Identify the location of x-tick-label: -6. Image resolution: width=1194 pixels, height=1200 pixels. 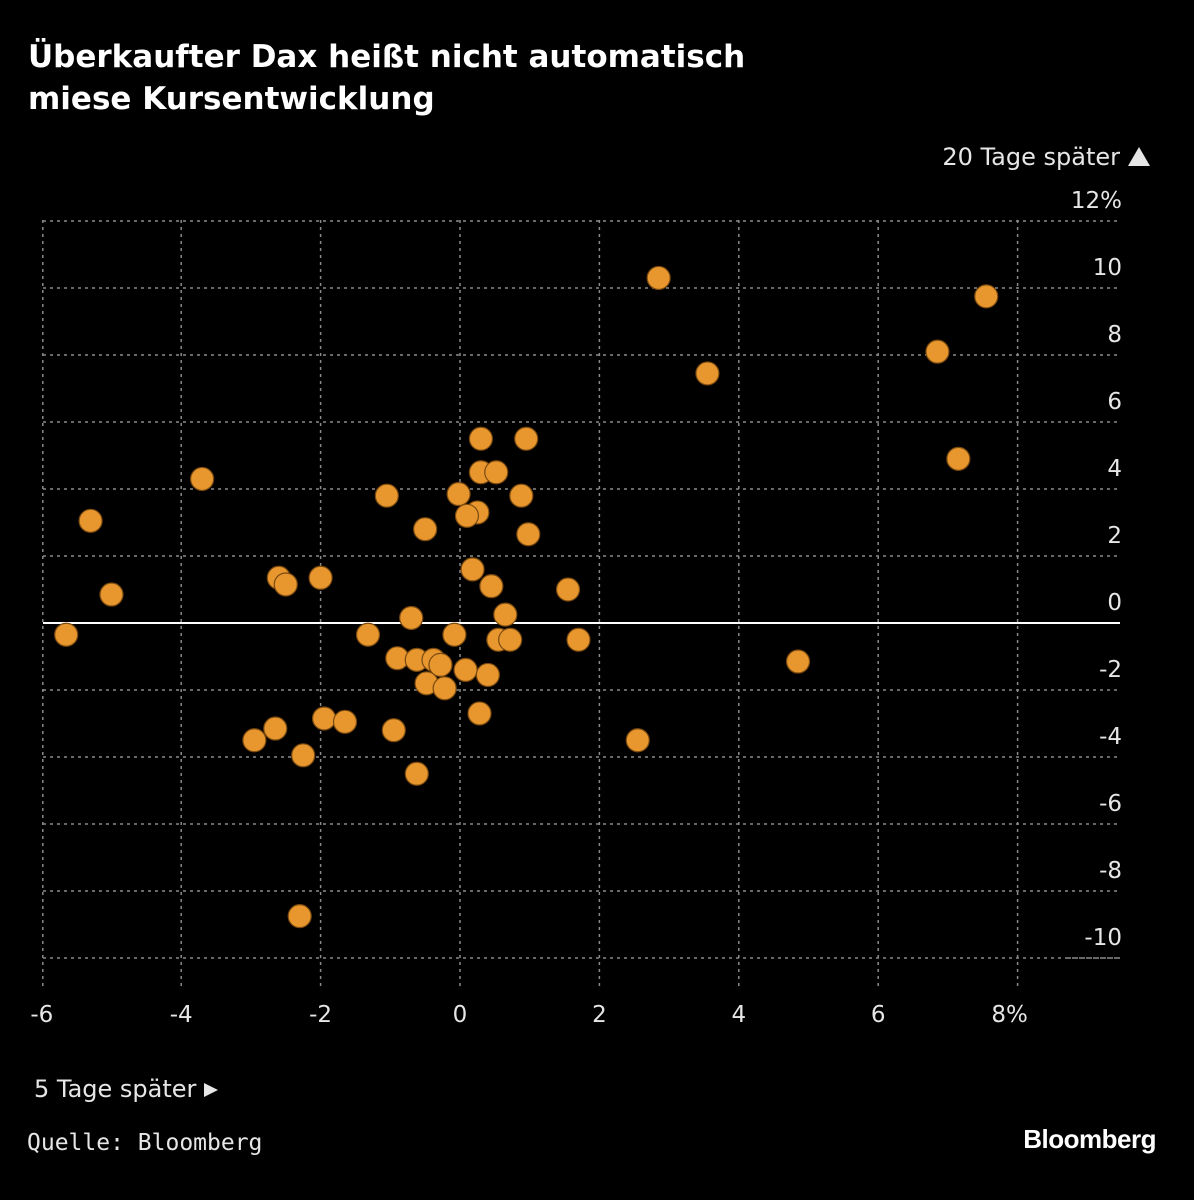
(41, 1015).